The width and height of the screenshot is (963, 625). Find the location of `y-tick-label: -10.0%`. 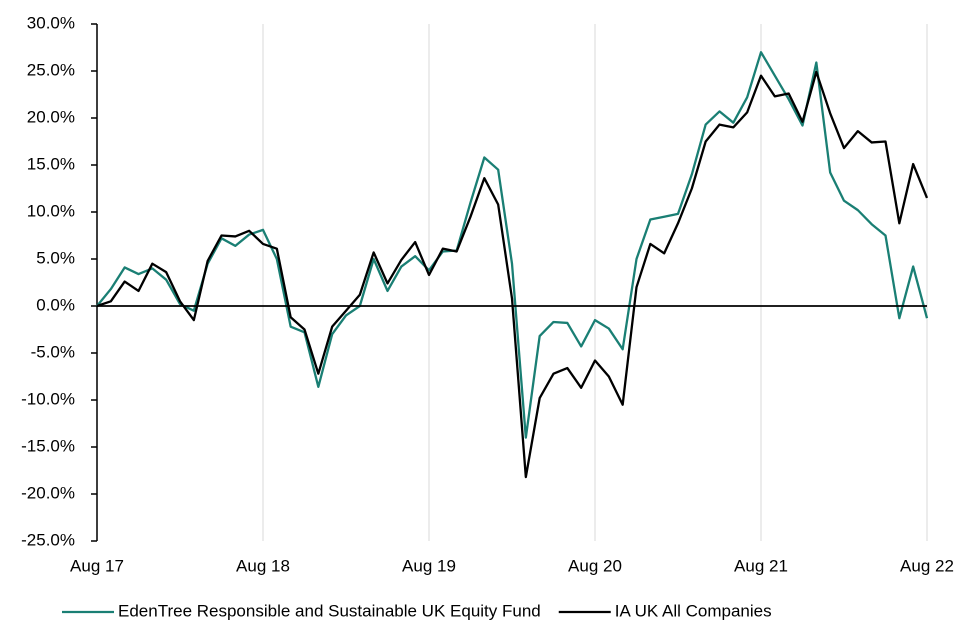

y-tick-label: -10.0% is located at coordinates (48, 398).